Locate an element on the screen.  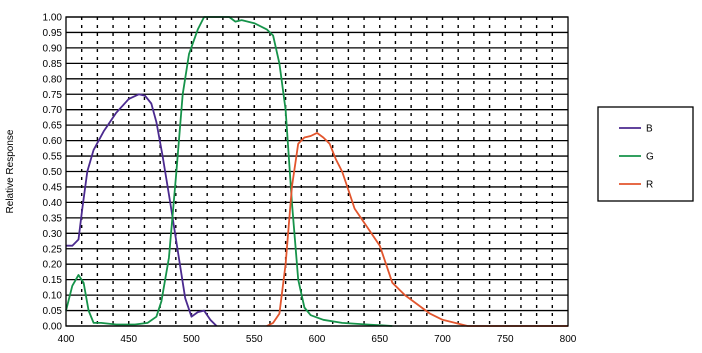
y-tick-label: 0.45 is located at coordinates (53, 187).